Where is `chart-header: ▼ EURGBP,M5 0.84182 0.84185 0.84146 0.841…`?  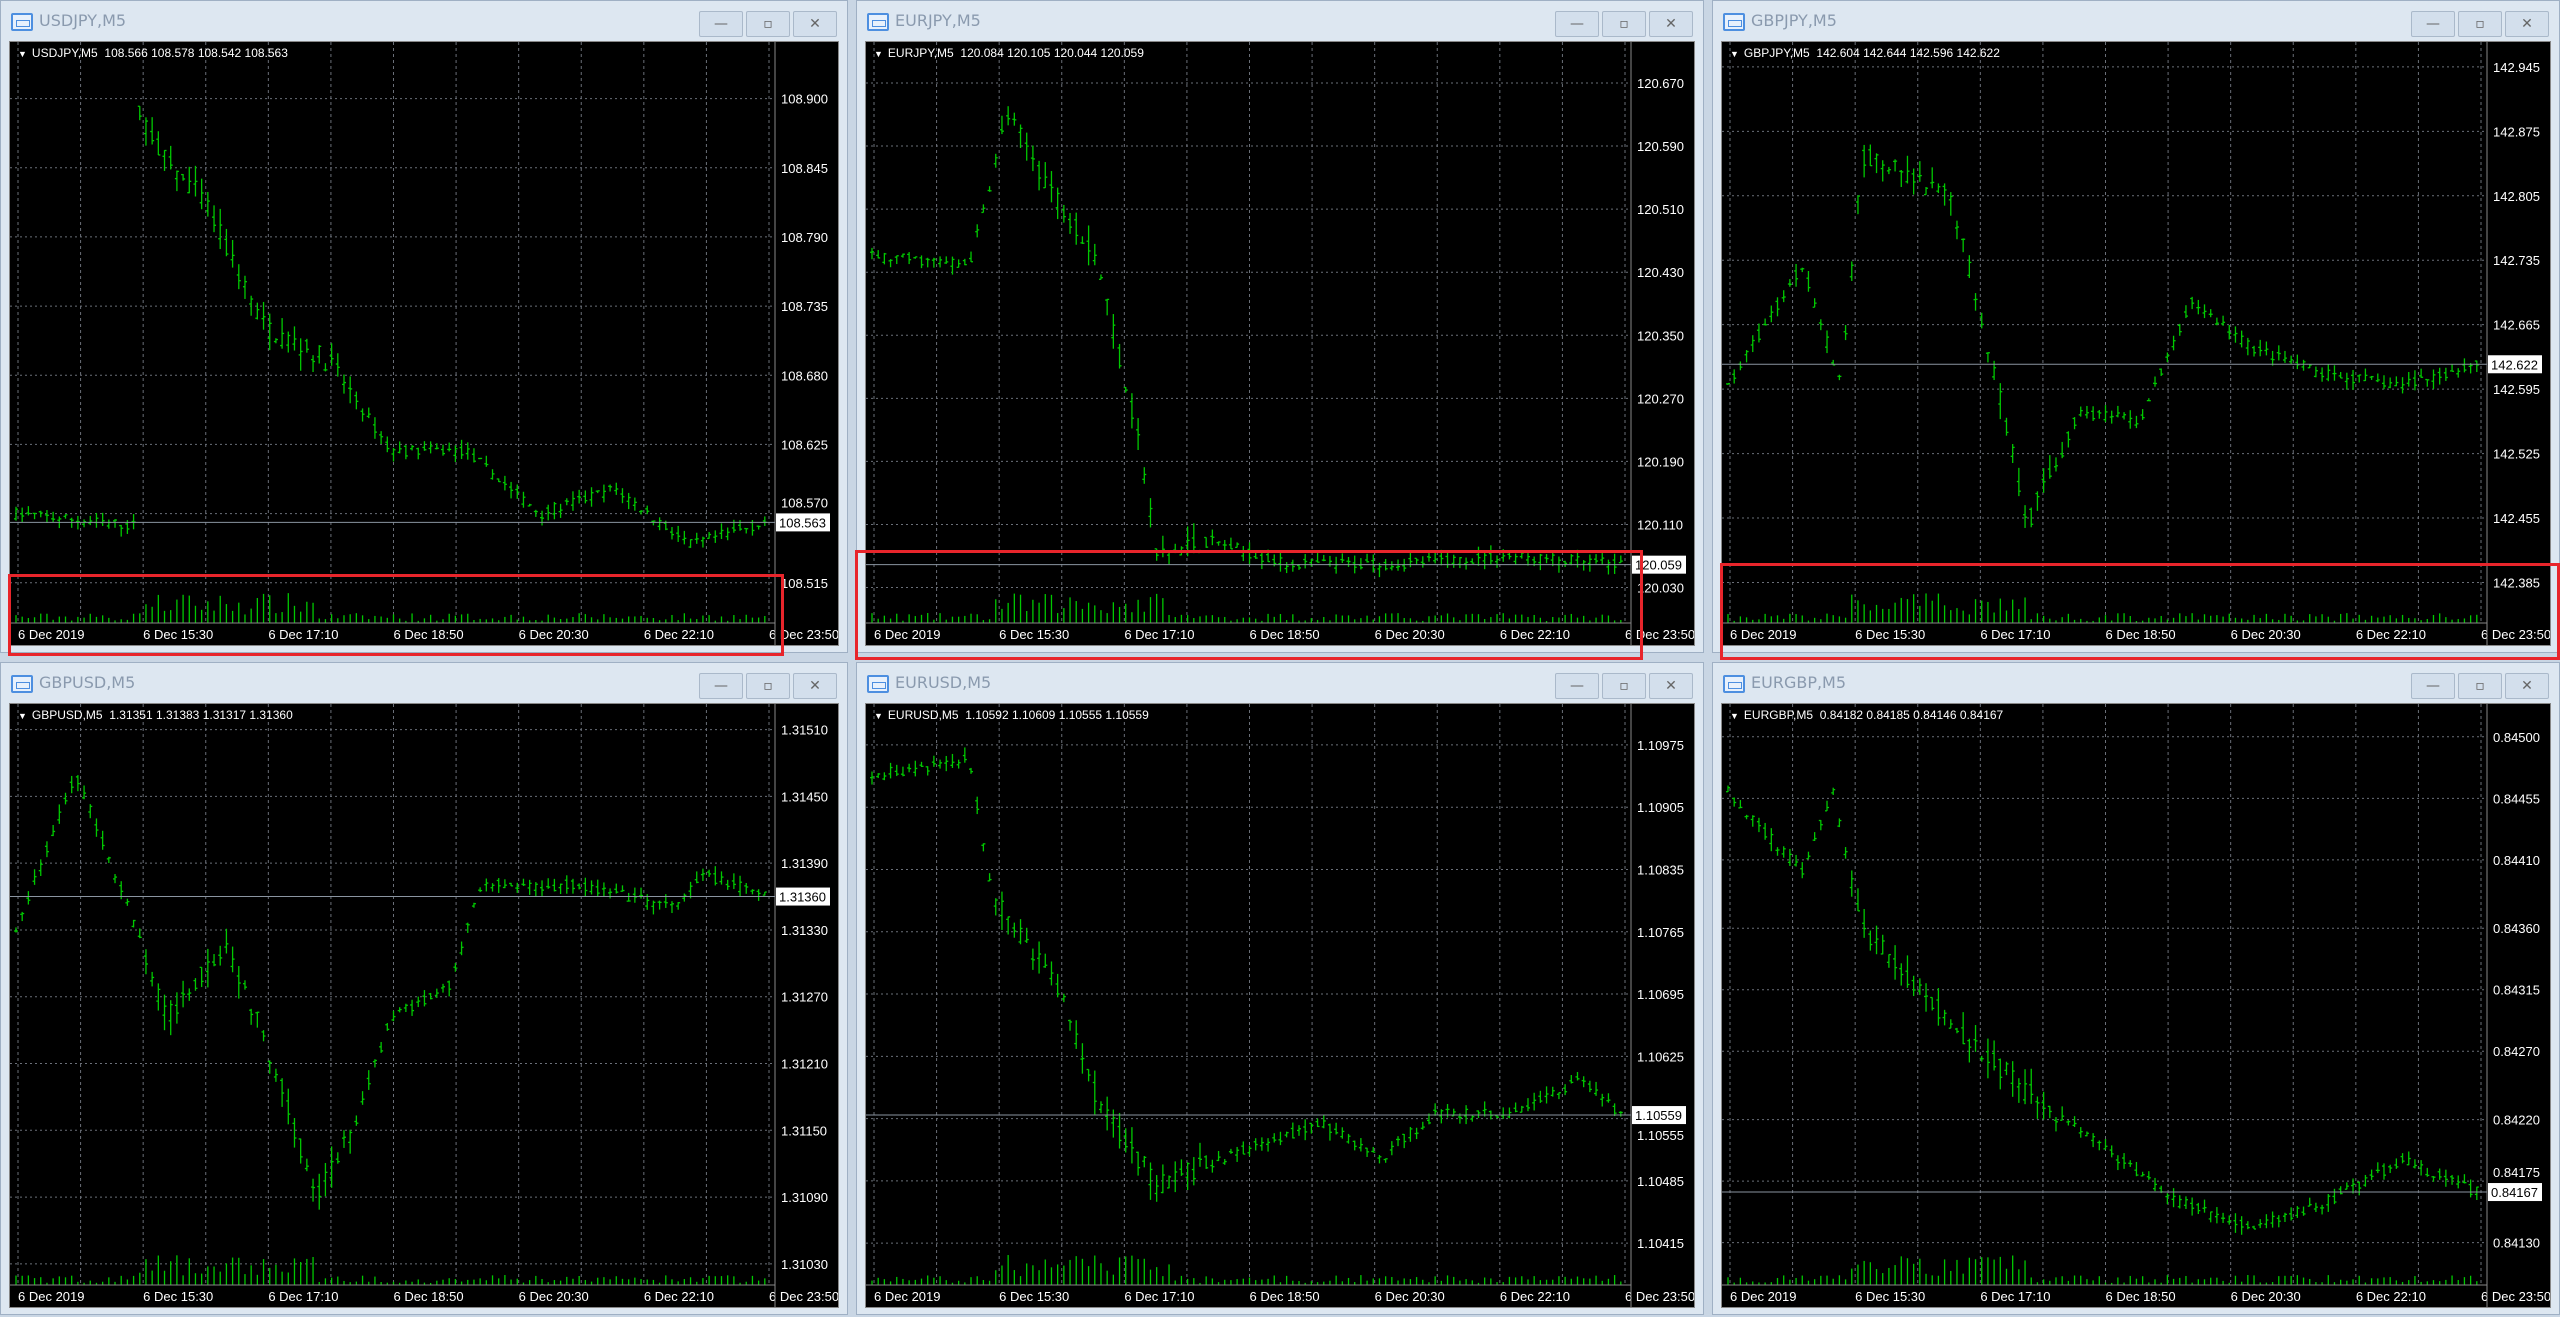 chart-header: ▼ EURGBP,M5 0.84182 0.84185 0.84146 0.841… is located at coordinates (1866, 715).